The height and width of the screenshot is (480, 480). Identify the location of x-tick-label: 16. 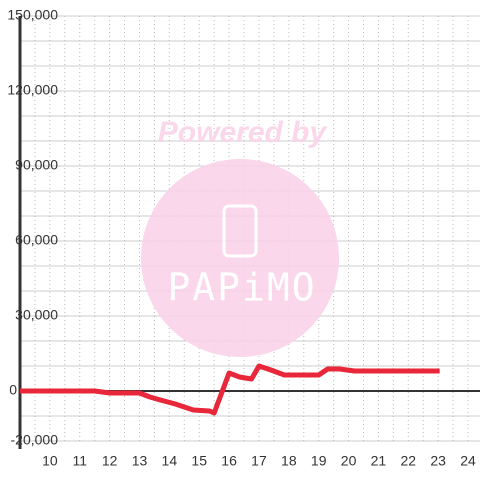
(229, 461).